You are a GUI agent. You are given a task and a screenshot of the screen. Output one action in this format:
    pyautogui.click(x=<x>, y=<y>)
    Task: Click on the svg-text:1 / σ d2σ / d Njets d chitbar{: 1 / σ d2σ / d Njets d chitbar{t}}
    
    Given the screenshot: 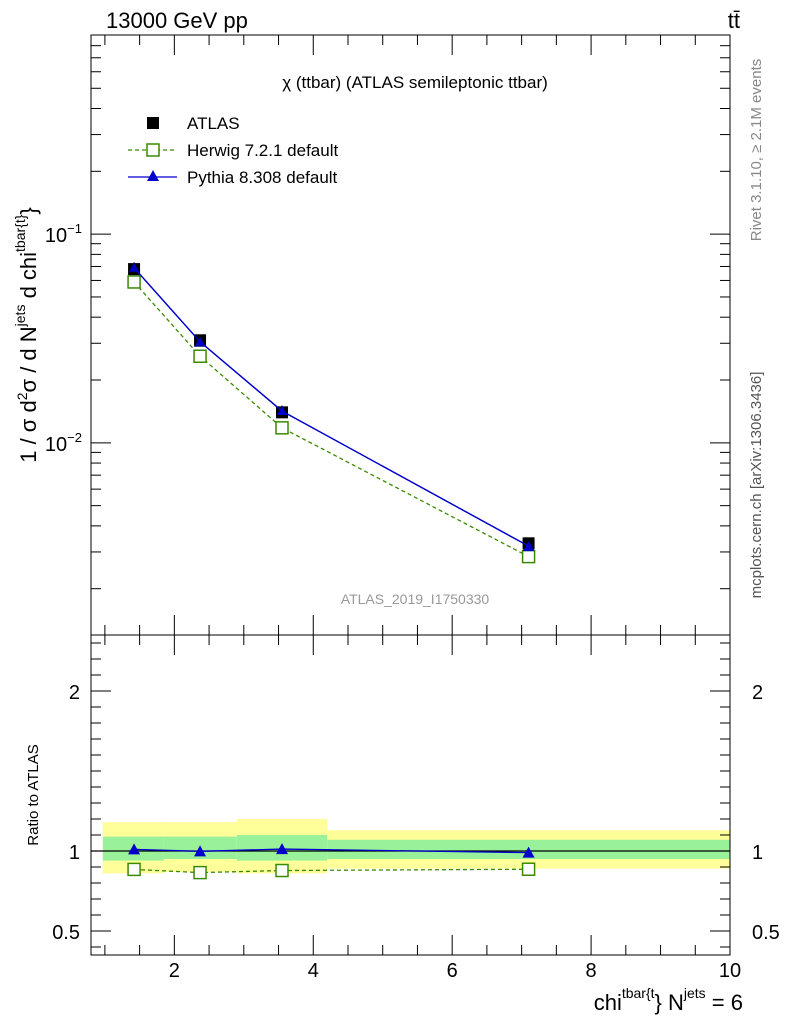 What is the action you would take?
    pyautogui.click(x=26, y=335)
    